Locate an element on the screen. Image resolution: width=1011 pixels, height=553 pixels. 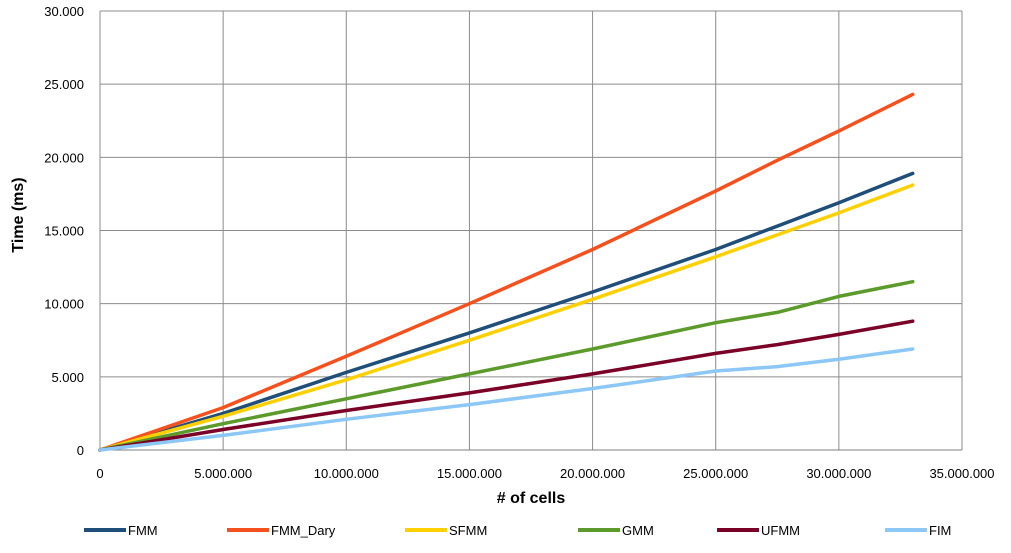
legend-label: SFMM is located at coordinates (468, 530).